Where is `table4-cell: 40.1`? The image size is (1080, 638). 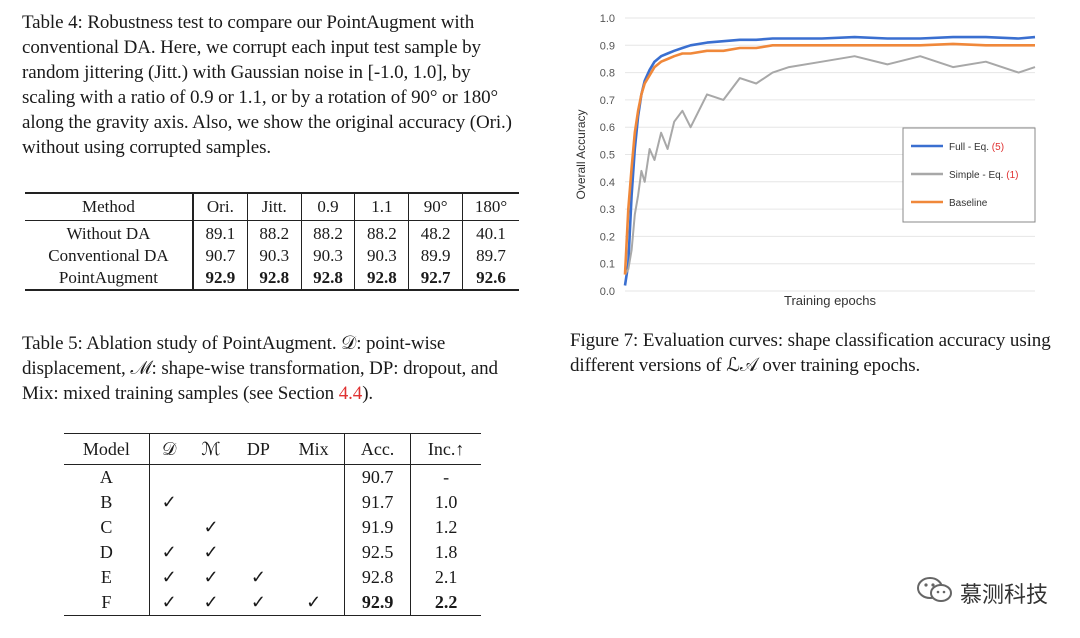
table4-cell: 40.1 is located at coordinates (490, 232).